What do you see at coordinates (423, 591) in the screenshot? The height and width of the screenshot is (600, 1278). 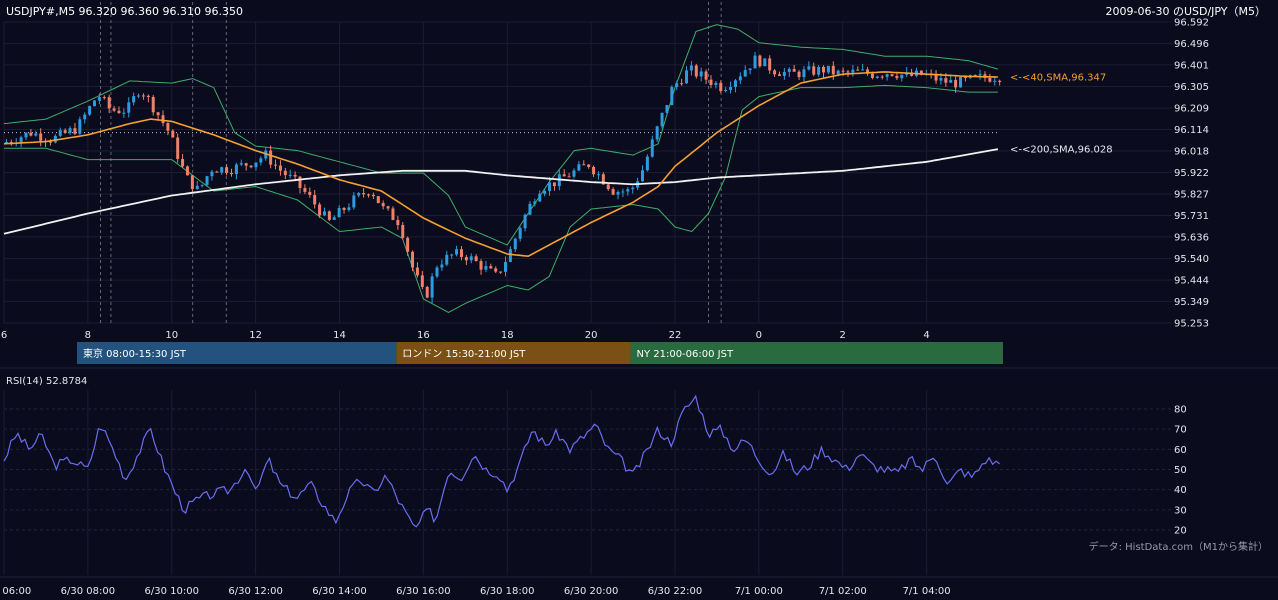 I see `rsi-time-label: 6/30 16:00` at bounding box center [423, 591].